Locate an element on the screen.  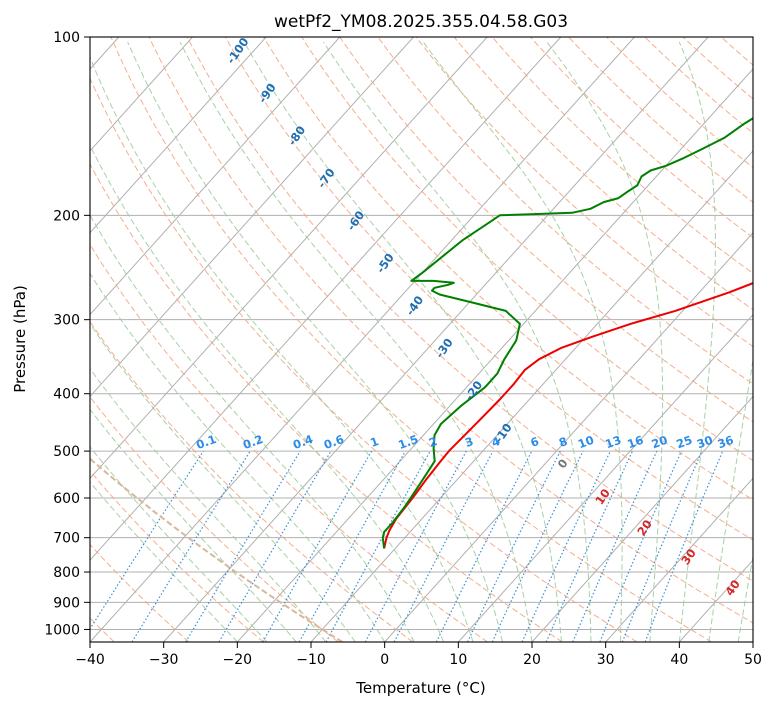
mixing-ratio-label: 0.4 is located at coordinates (303, 442).